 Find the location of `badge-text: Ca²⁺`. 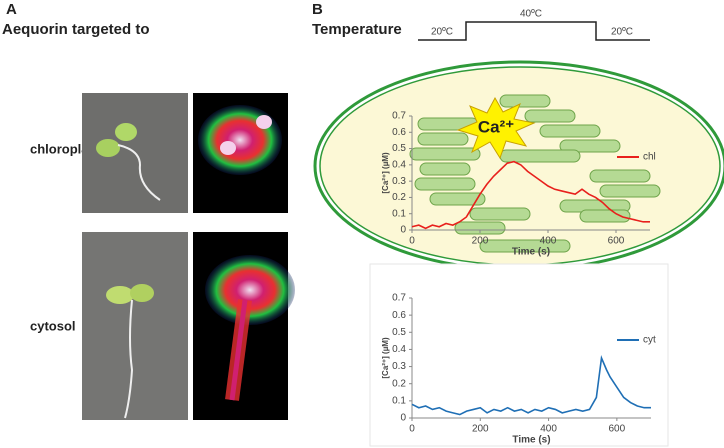

badge-text: Ca²⁺ is located at coordinates (496, 126).